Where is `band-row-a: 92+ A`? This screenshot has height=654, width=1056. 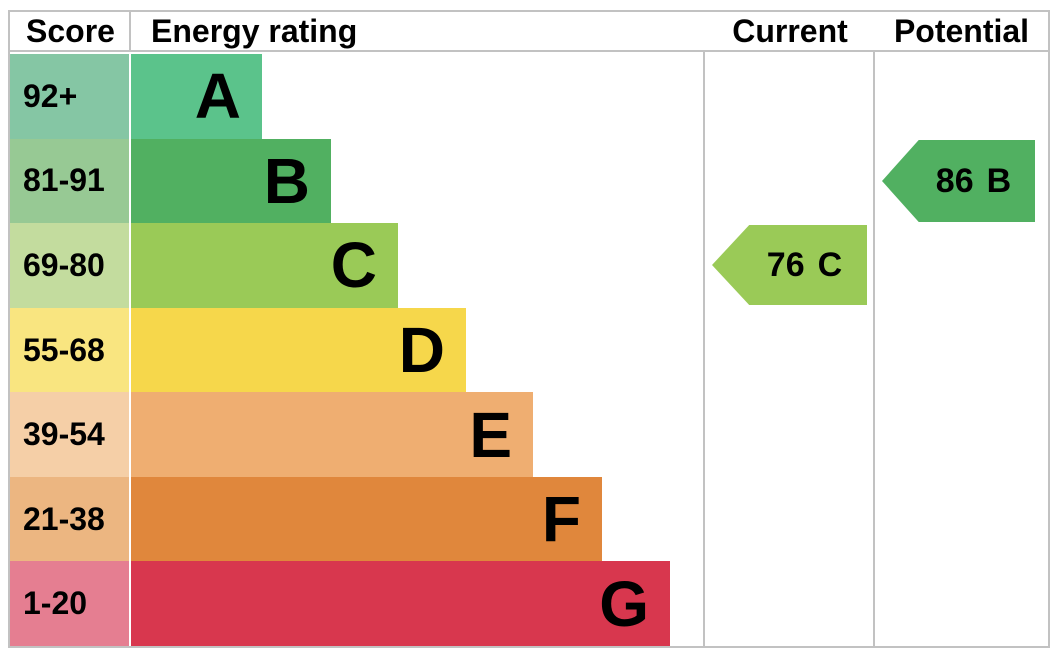
band-row-a: 92+ A is located at coordinates (529, 96).